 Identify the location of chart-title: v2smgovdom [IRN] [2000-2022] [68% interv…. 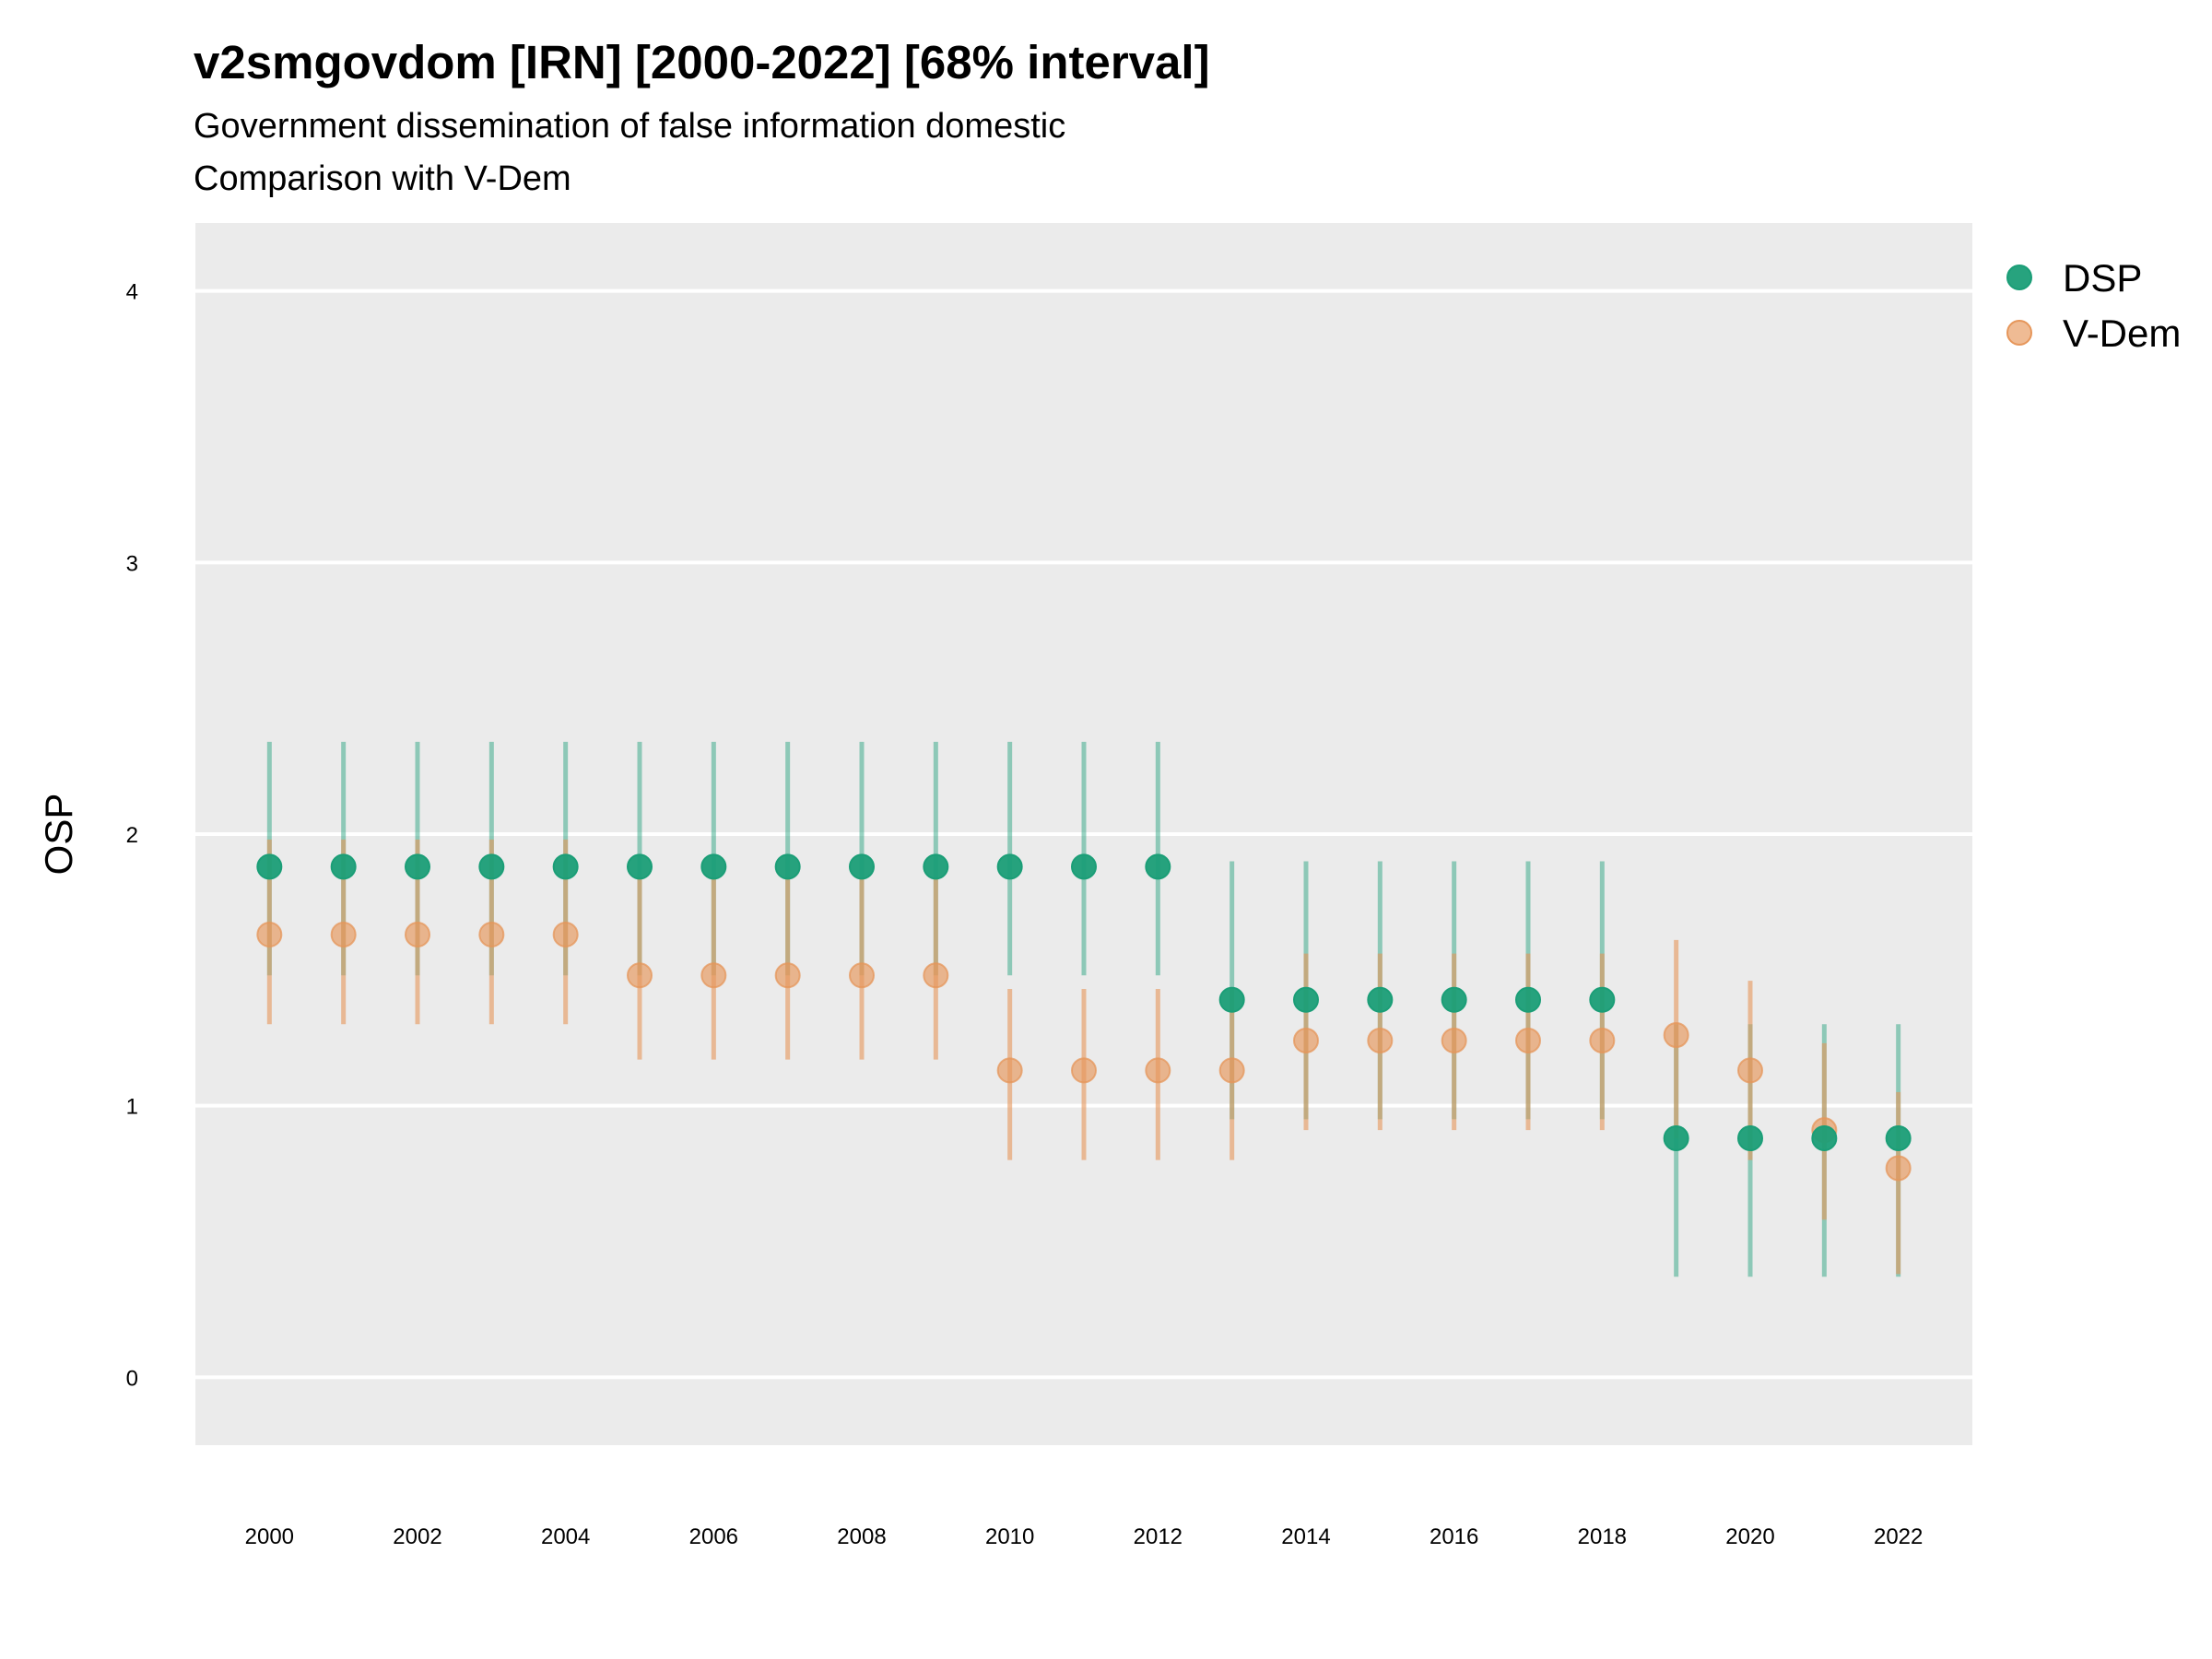
(702, 62).